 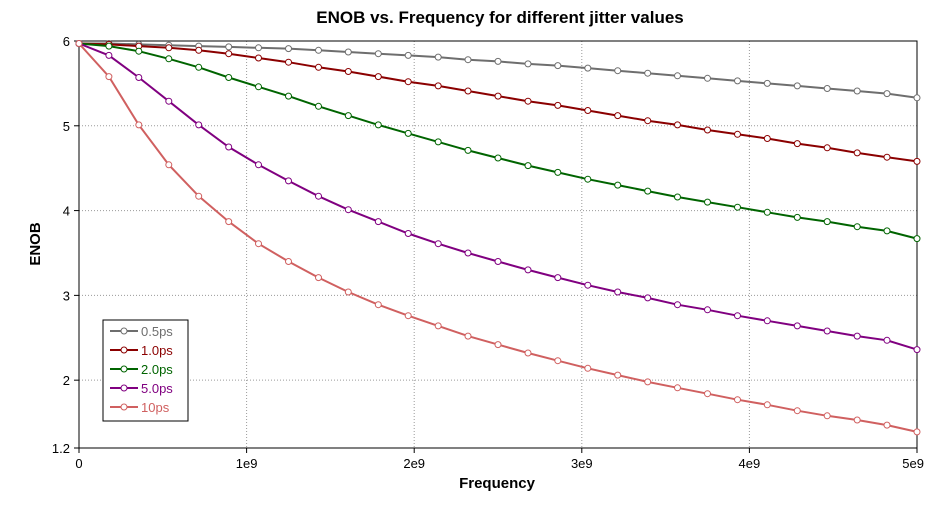 What do you see at coordinates (66, 126) in the screenshot?
I see `y-tick-label: 5` at bounding box center [66, 126].